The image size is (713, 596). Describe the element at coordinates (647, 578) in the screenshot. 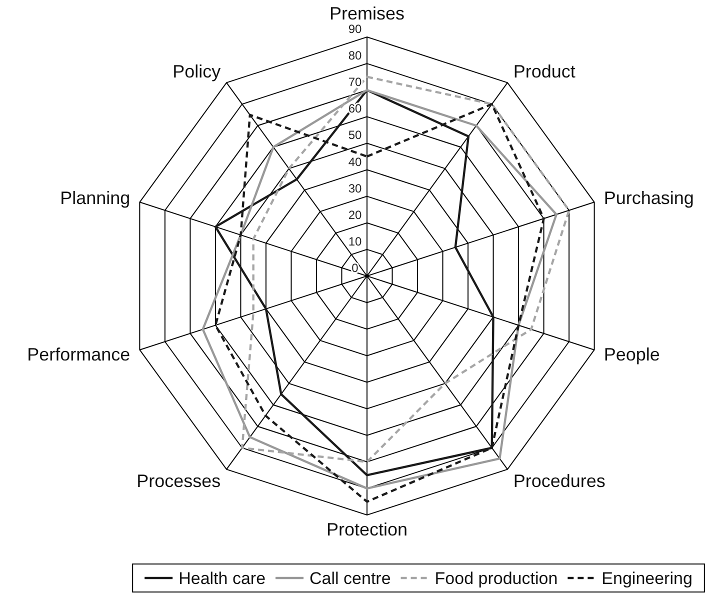

I see `legend-label: Engineering` at that location.